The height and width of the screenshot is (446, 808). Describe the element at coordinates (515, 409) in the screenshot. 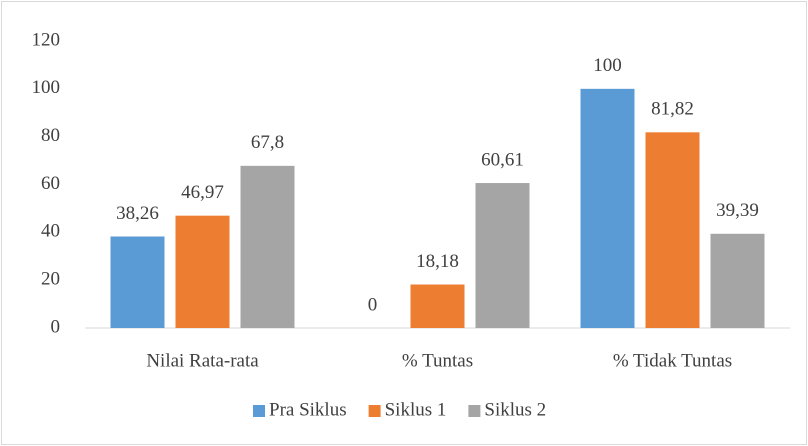

I see `legend-label: Siklus 2` at that location.